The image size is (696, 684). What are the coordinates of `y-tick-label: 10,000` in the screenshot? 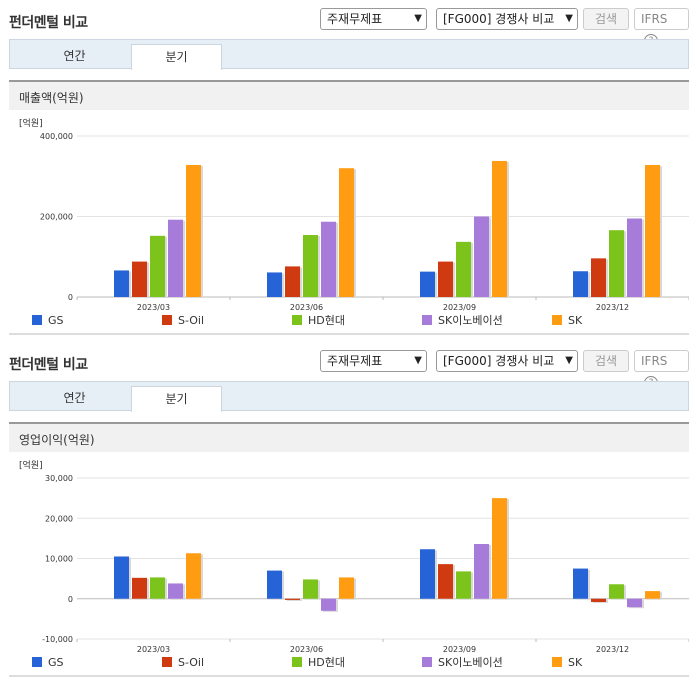 It's located at (59, 559).